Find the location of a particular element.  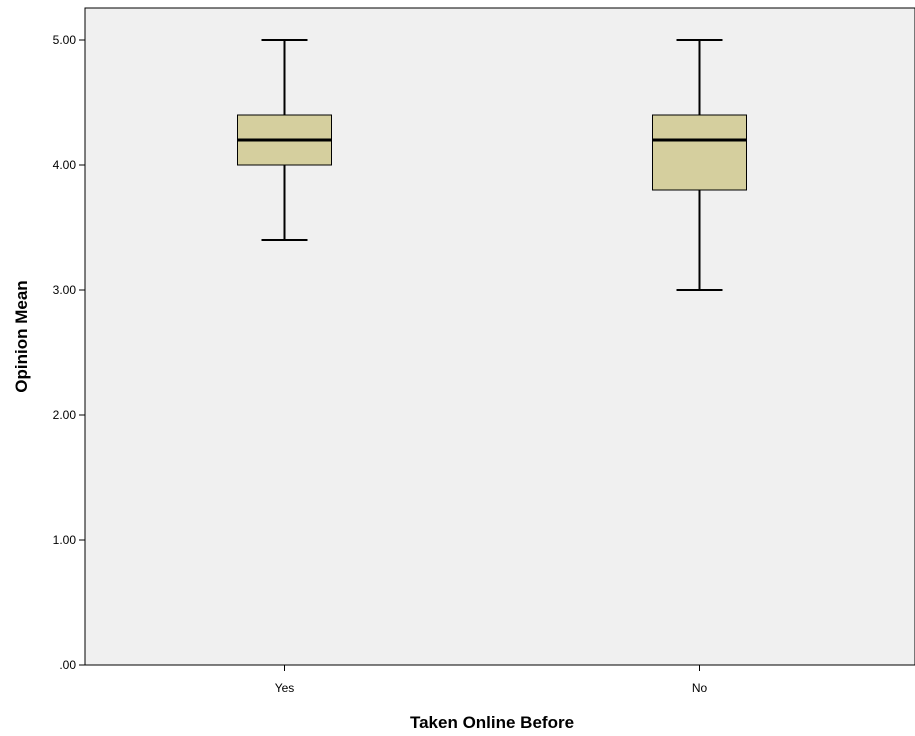

y-tick-label: 3.00 is located at coordinates (65, 290).